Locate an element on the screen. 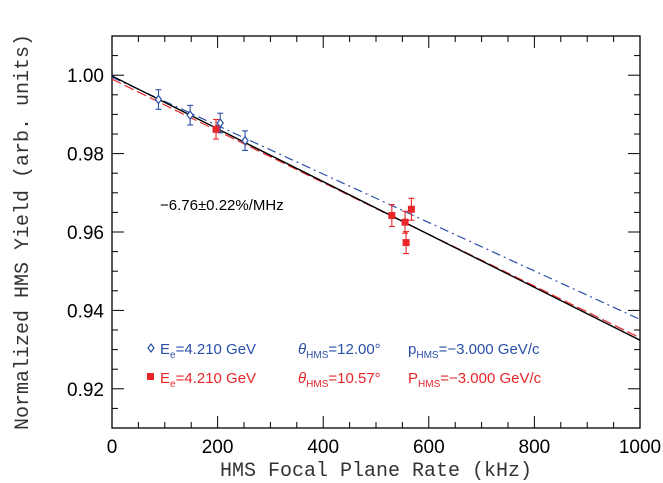 The width and height of the screenshot is (663, 483). legend-red-e-sub: e is located at coordinates (173, 384).